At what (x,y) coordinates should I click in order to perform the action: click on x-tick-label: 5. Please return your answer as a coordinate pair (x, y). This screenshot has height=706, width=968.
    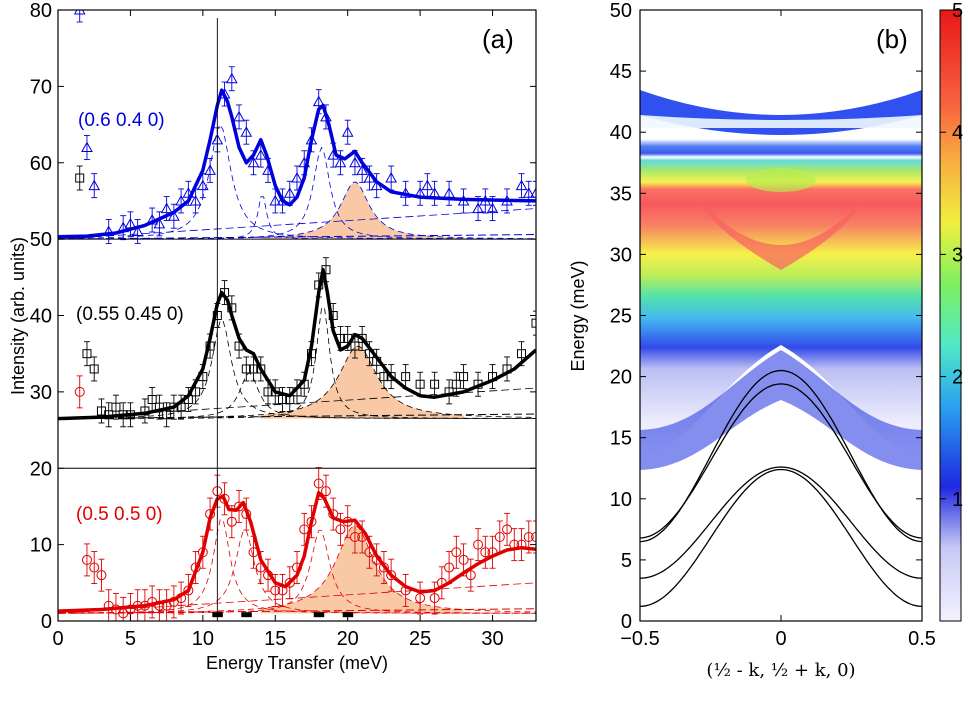
    Looking at the image, I should click on (130, 639).